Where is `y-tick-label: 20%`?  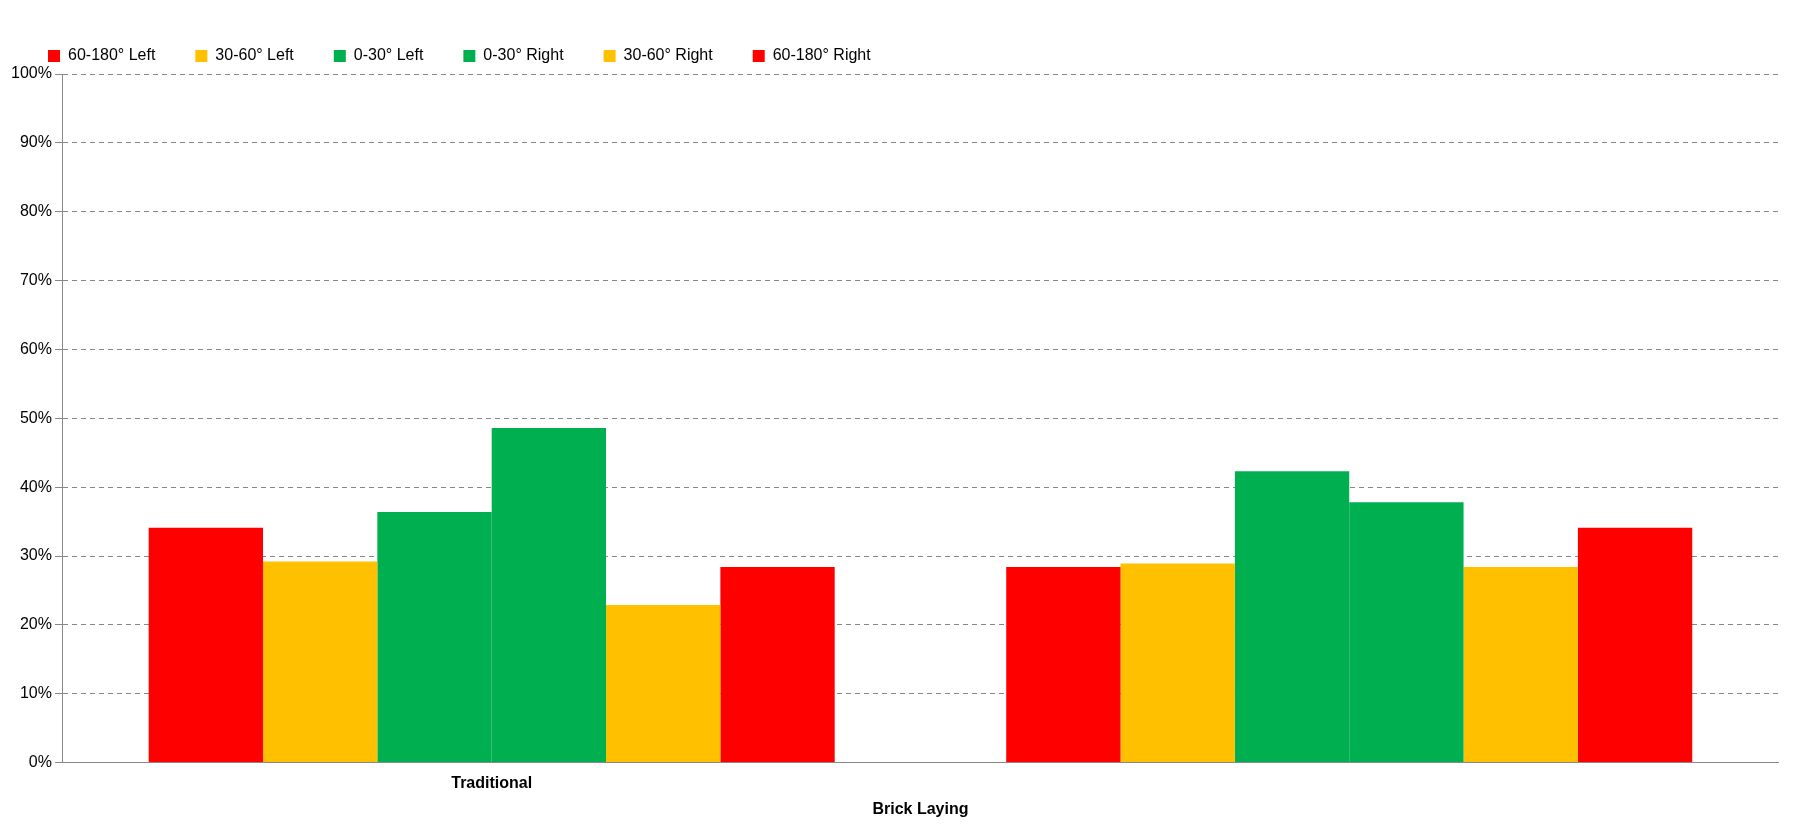
y-tick-label: 20% is located at coordinates (35, 624).